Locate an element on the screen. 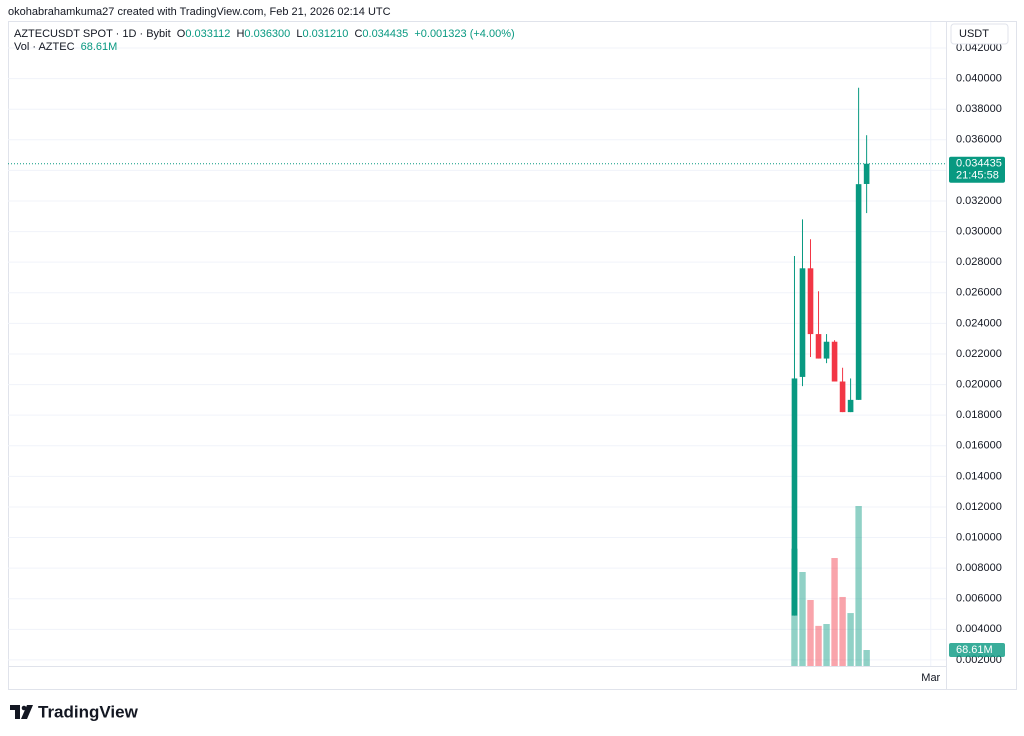 This screenshot has height=736, width=1024. countdown: 21:45:58 is located at coordinates (977, 176).